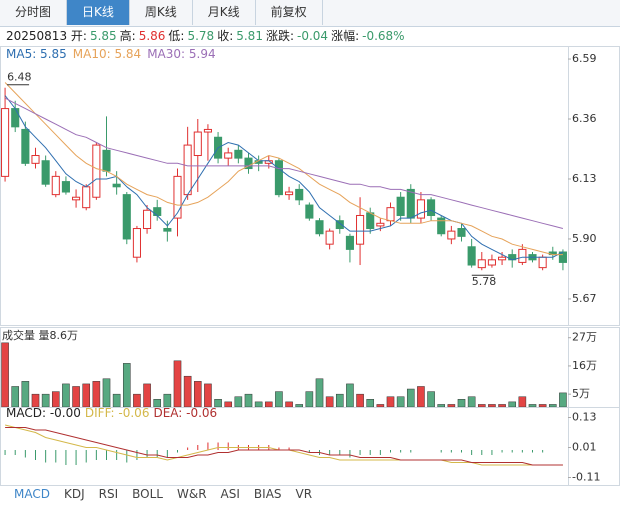 This screenshot has height=506, width=620. I want to click on y-tick-label: 5万, so click(581, 393).